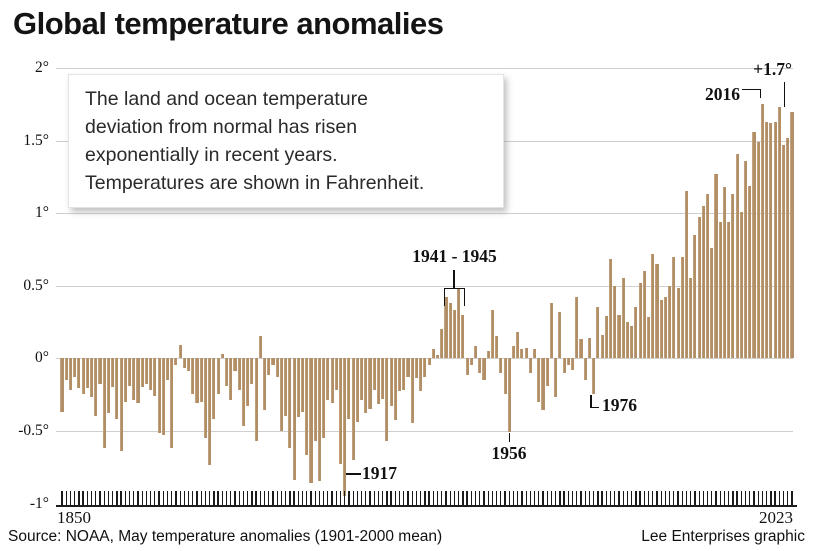 The width and height of the screenshot is (813, 551). I want to click on annotation-1976-connector-h, so click(594, 407).